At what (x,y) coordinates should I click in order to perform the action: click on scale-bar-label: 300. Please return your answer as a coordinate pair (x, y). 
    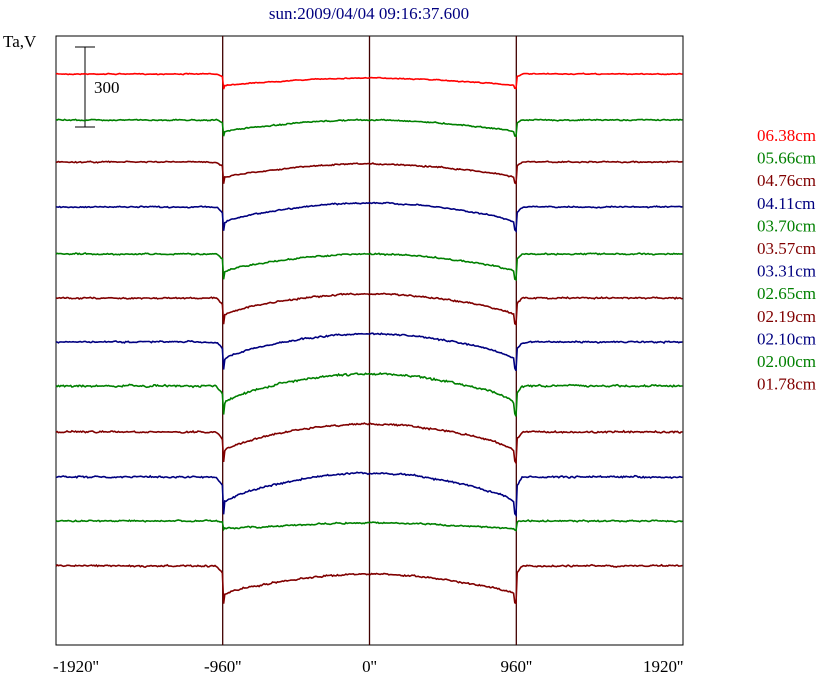
    Looking at the image, I should click on (107, 87).